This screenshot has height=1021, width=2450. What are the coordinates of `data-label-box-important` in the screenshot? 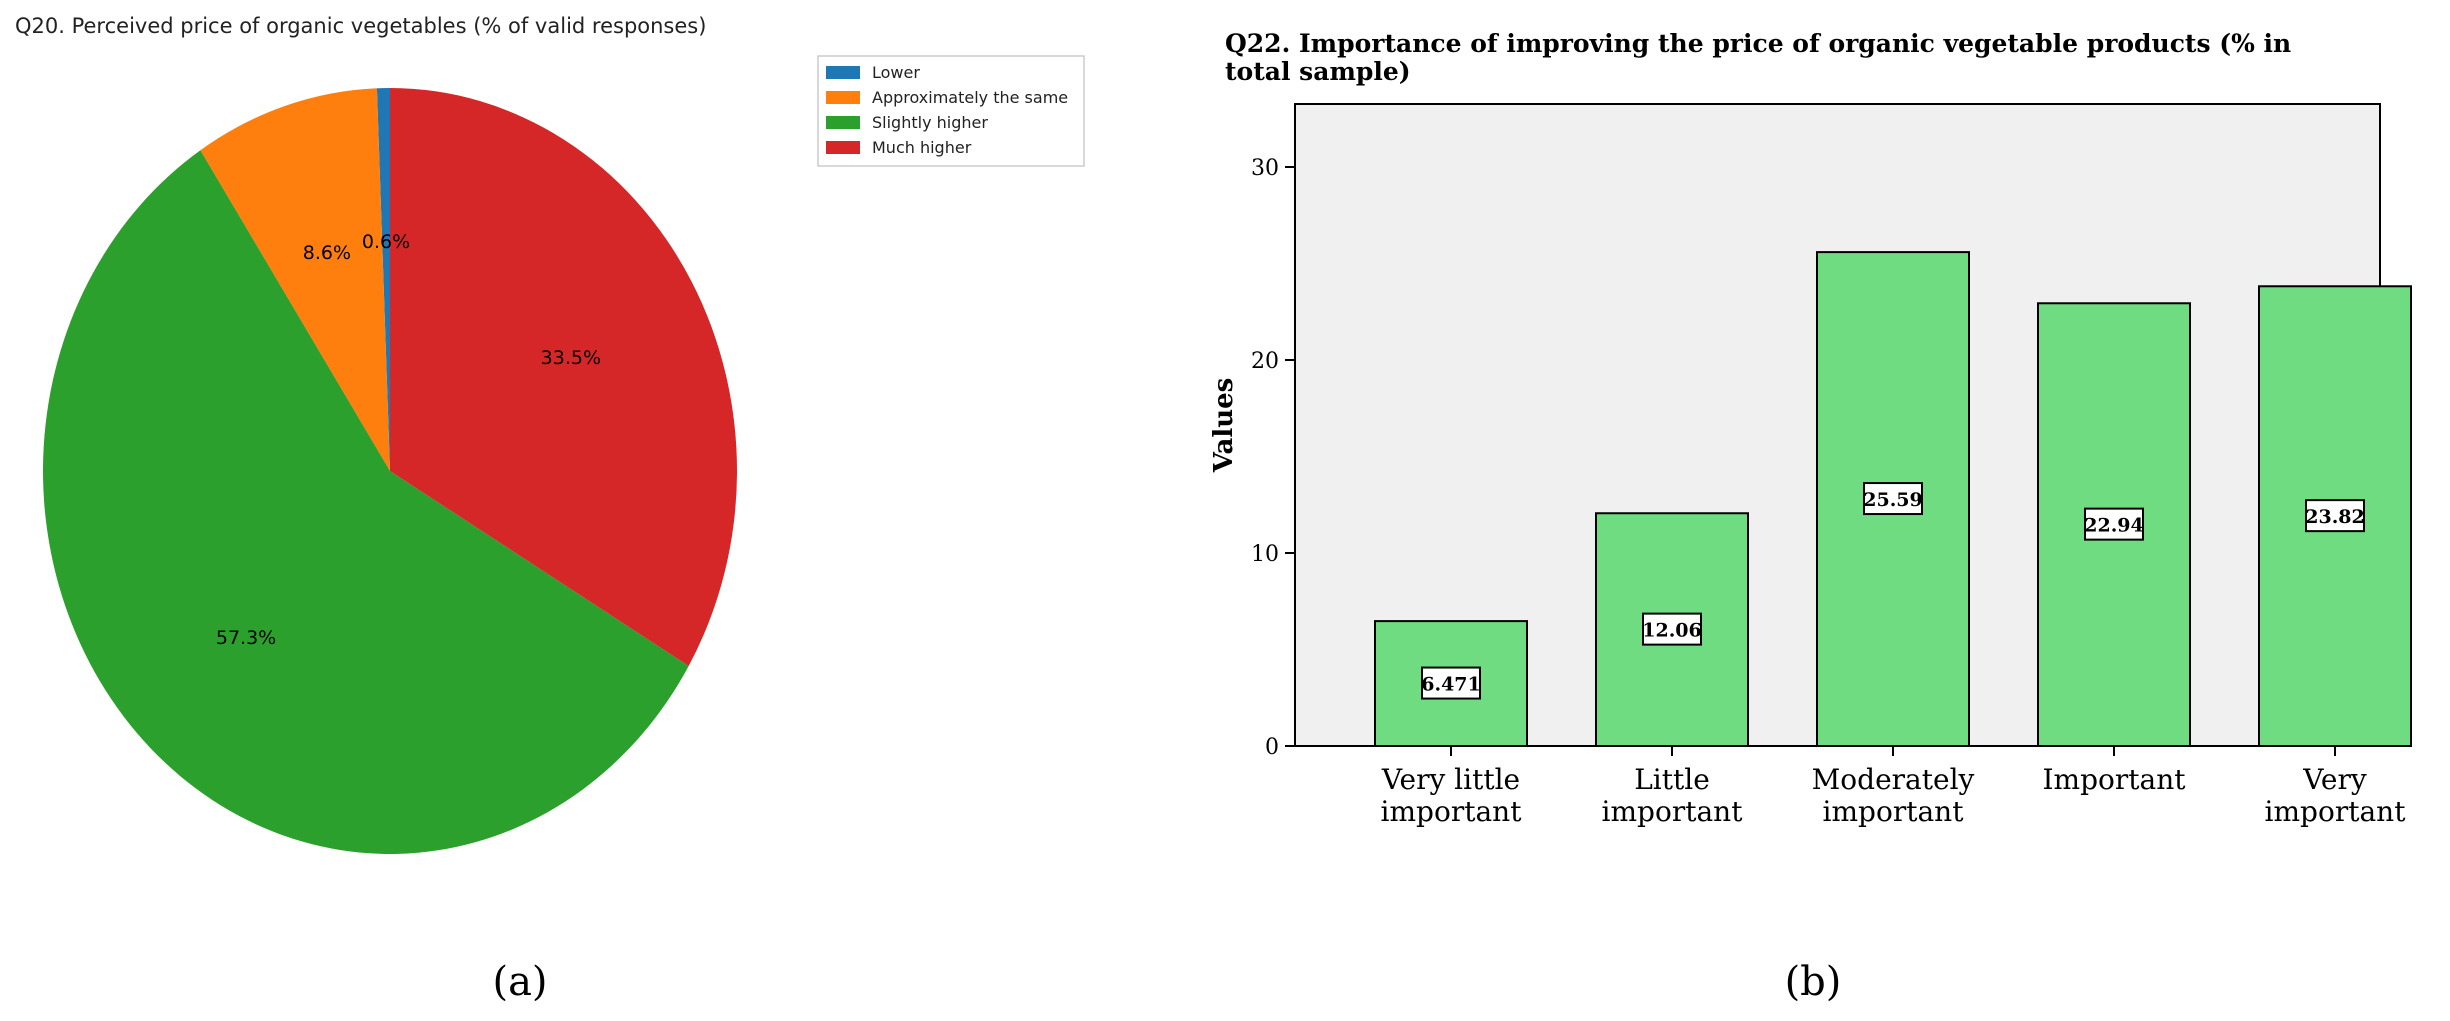 It's located at (2114, 524).